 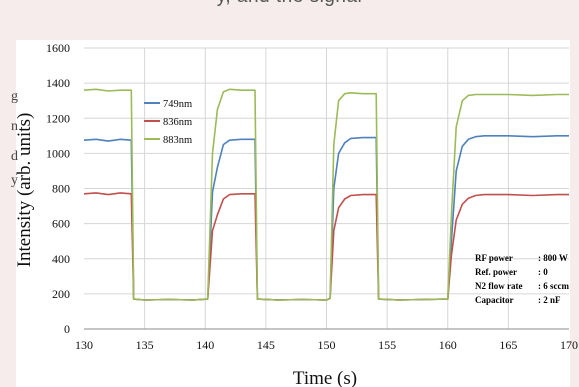 What do you see at coordinates (508, 345) in the screenshot?
I see `x-tick-label: 165` at bounding box center [508, 345].